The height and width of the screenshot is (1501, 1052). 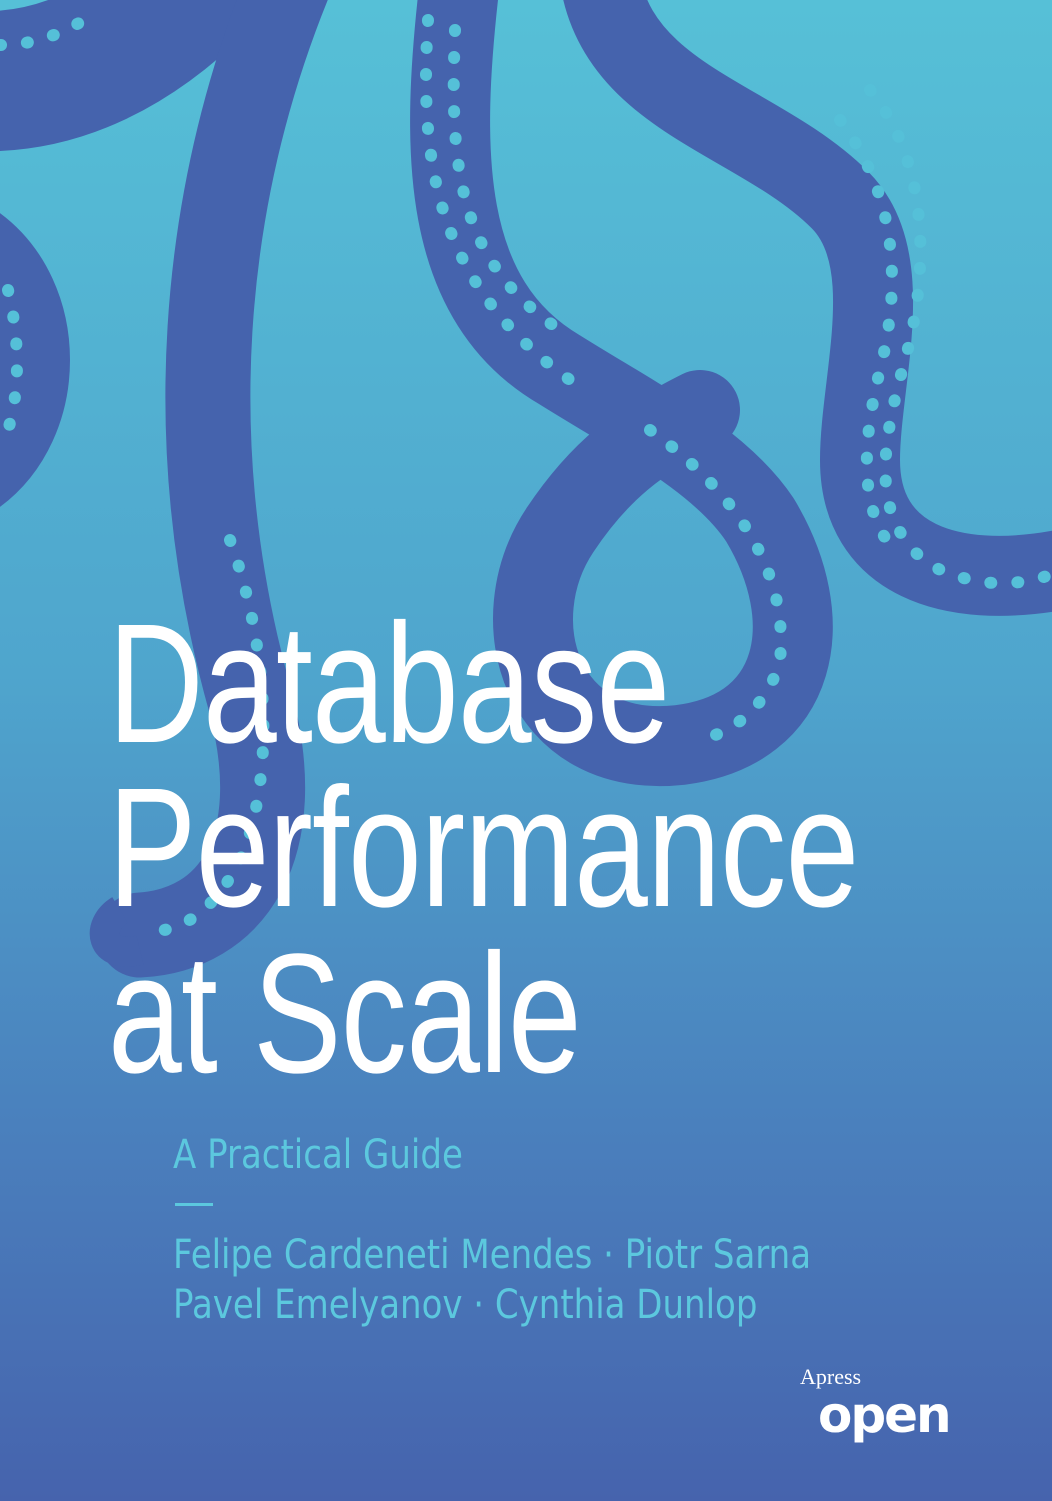 What do you see at coordinates (715, 585) in the screenshot?
I see `suckers-center-c` at bounding box center [715, 585].